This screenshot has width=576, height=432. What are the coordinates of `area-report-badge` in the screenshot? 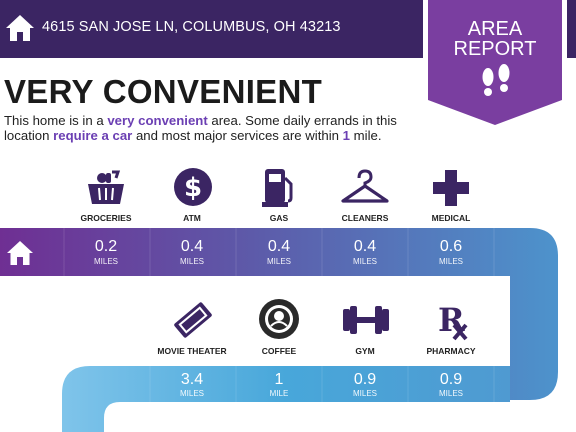 It's located at (495, 65).